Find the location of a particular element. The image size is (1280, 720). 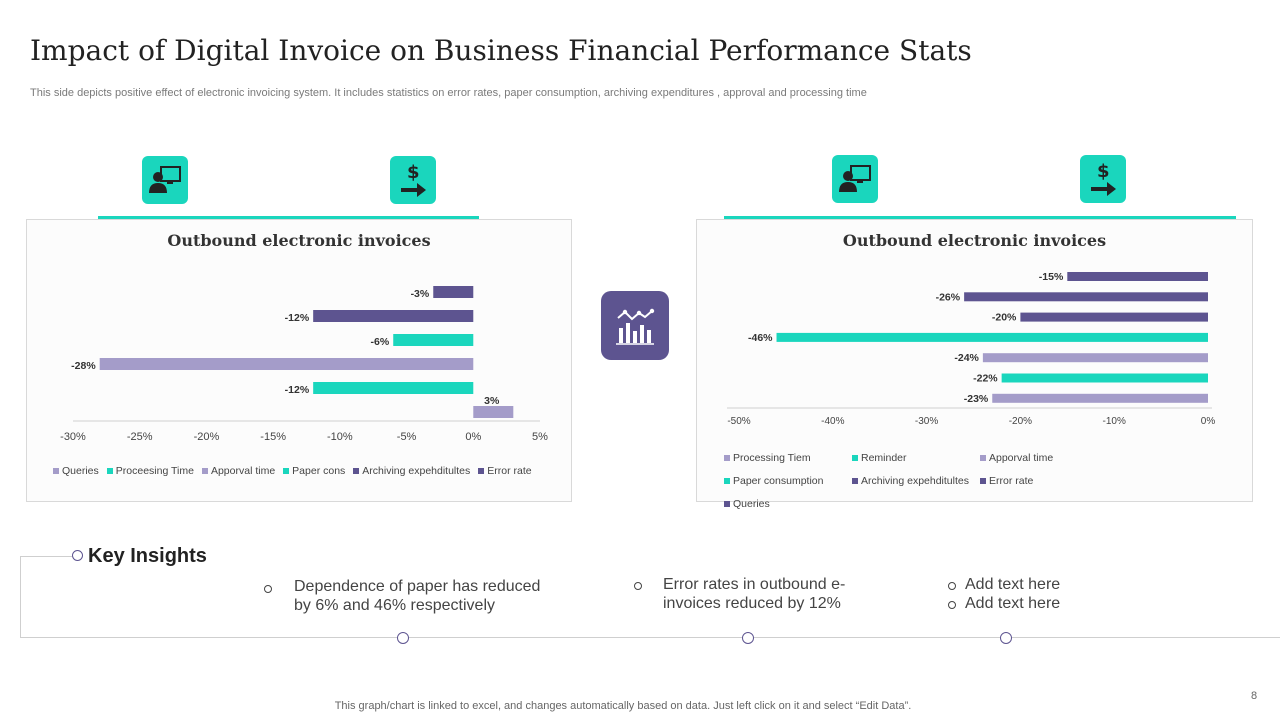

data-label: -28% is located at coordinates (83, 366).